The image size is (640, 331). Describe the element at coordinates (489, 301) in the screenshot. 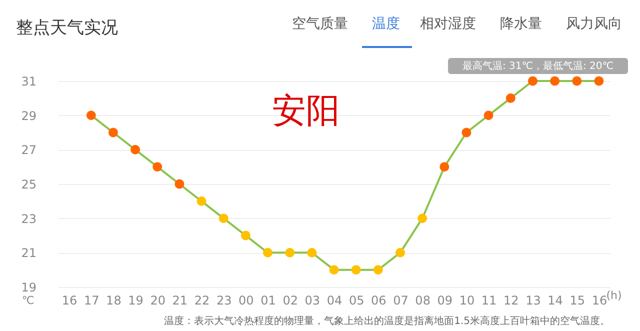

I see `x-tick-label: 11` at that location.